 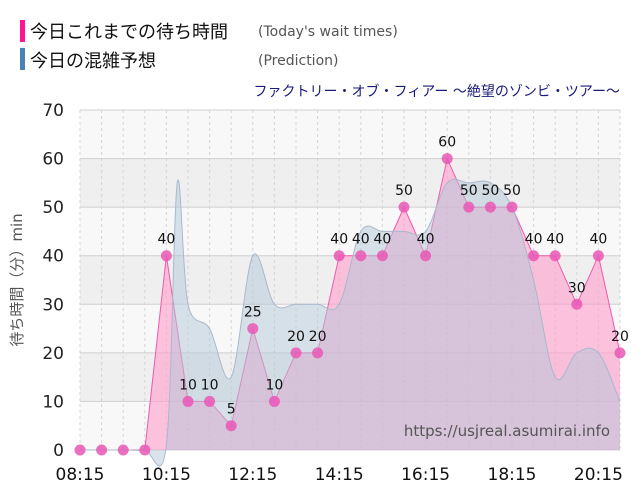 What do you see at coordinates (17, 279) in the screenshot?
I see `y-axis-label: 待ち時間（分）min` at bounding box center [17, 279].